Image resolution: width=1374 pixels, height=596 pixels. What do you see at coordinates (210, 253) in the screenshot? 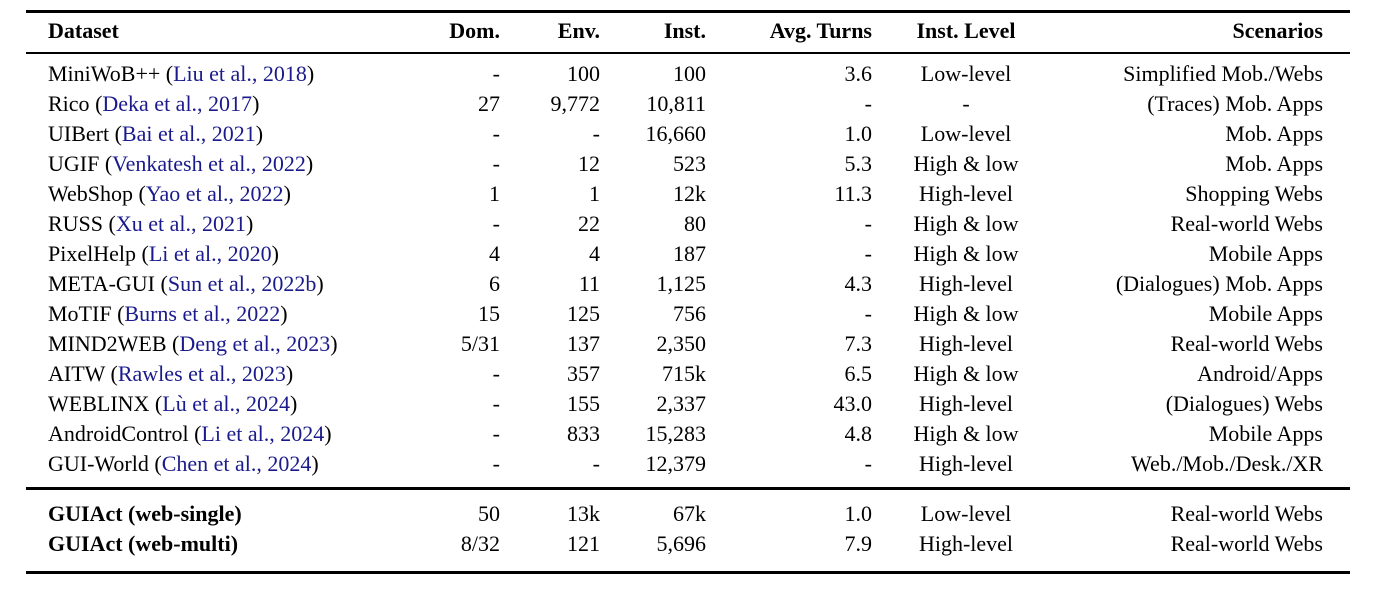
I see `citation-link: Li et al., 2020` at bounding box center [210, 253].